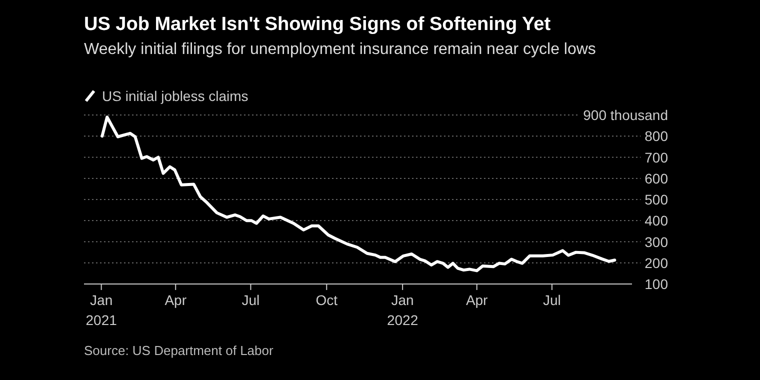 The height and width of the screenshot is (380, 760). What do you see at coordinates (656, 178) in the screenshot?
I see `y-tick-label: 600` at bounding box center [656, 178].